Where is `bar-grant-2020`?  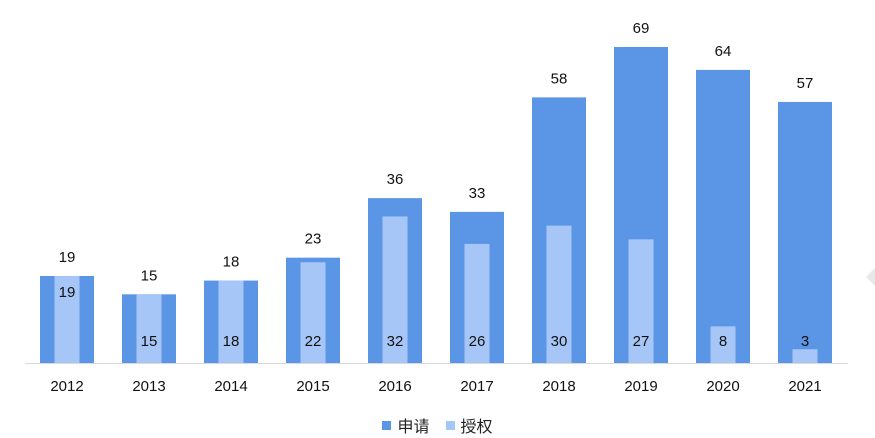
bar-grant-2020 is located at coordinates (723, 344).